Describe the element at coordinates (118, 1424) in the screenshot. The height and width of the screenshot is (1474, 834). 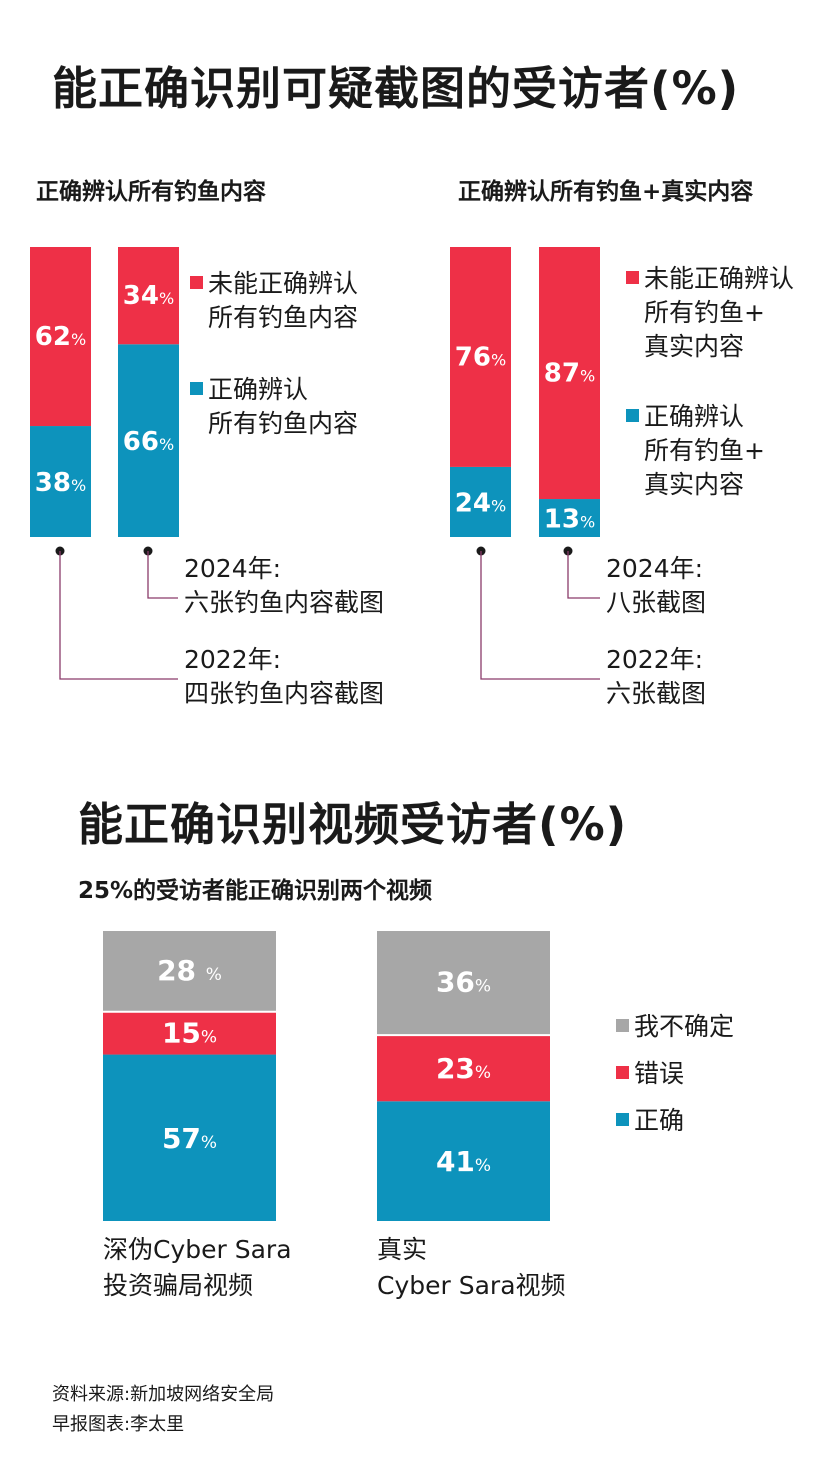
I see `credit-note: 早报图表:李太里` at that location.